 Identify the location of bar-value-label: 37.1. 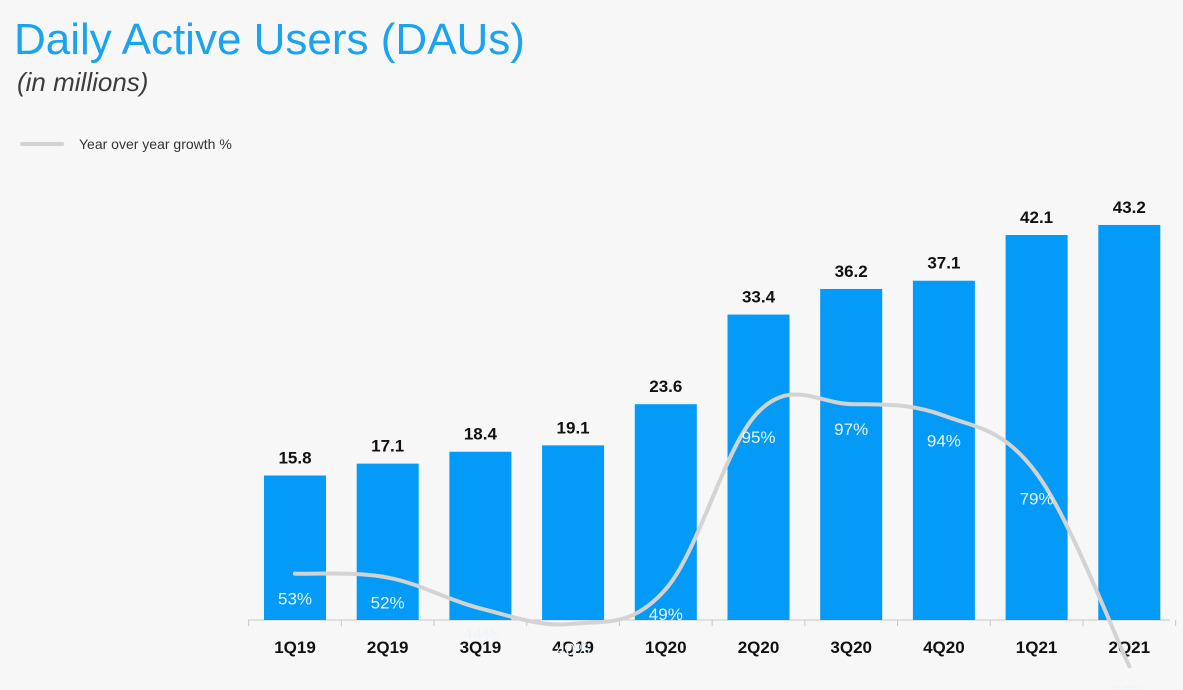
(943, 263).